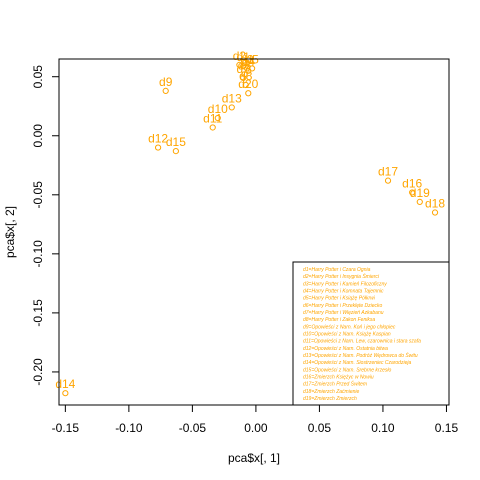 The image size is (480, 480). Describe the element at coordinates (38, 313) in the screenshot. I see `y-tick-label: -0.15` at that location.